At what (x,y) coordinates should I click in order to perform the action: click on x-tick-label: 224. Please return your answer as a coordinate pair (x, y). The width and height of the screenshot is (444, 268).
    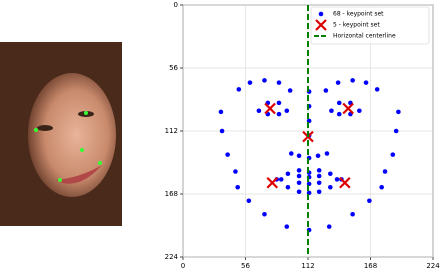
    Looking at the image, I should click on (433, 265).